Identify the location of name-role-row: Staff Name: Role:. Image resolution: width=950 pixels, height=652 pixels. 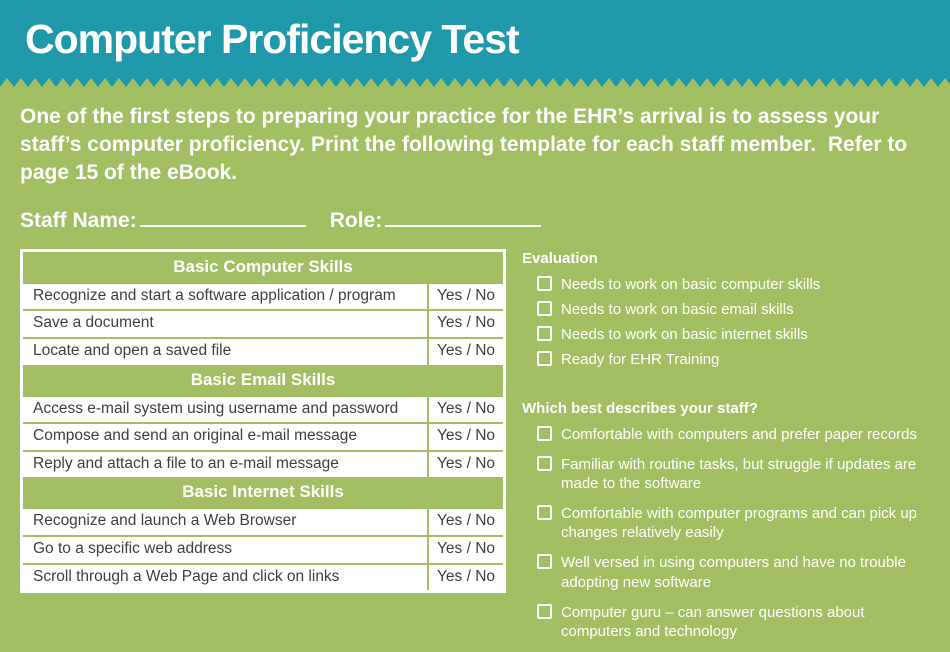
(475, 221).